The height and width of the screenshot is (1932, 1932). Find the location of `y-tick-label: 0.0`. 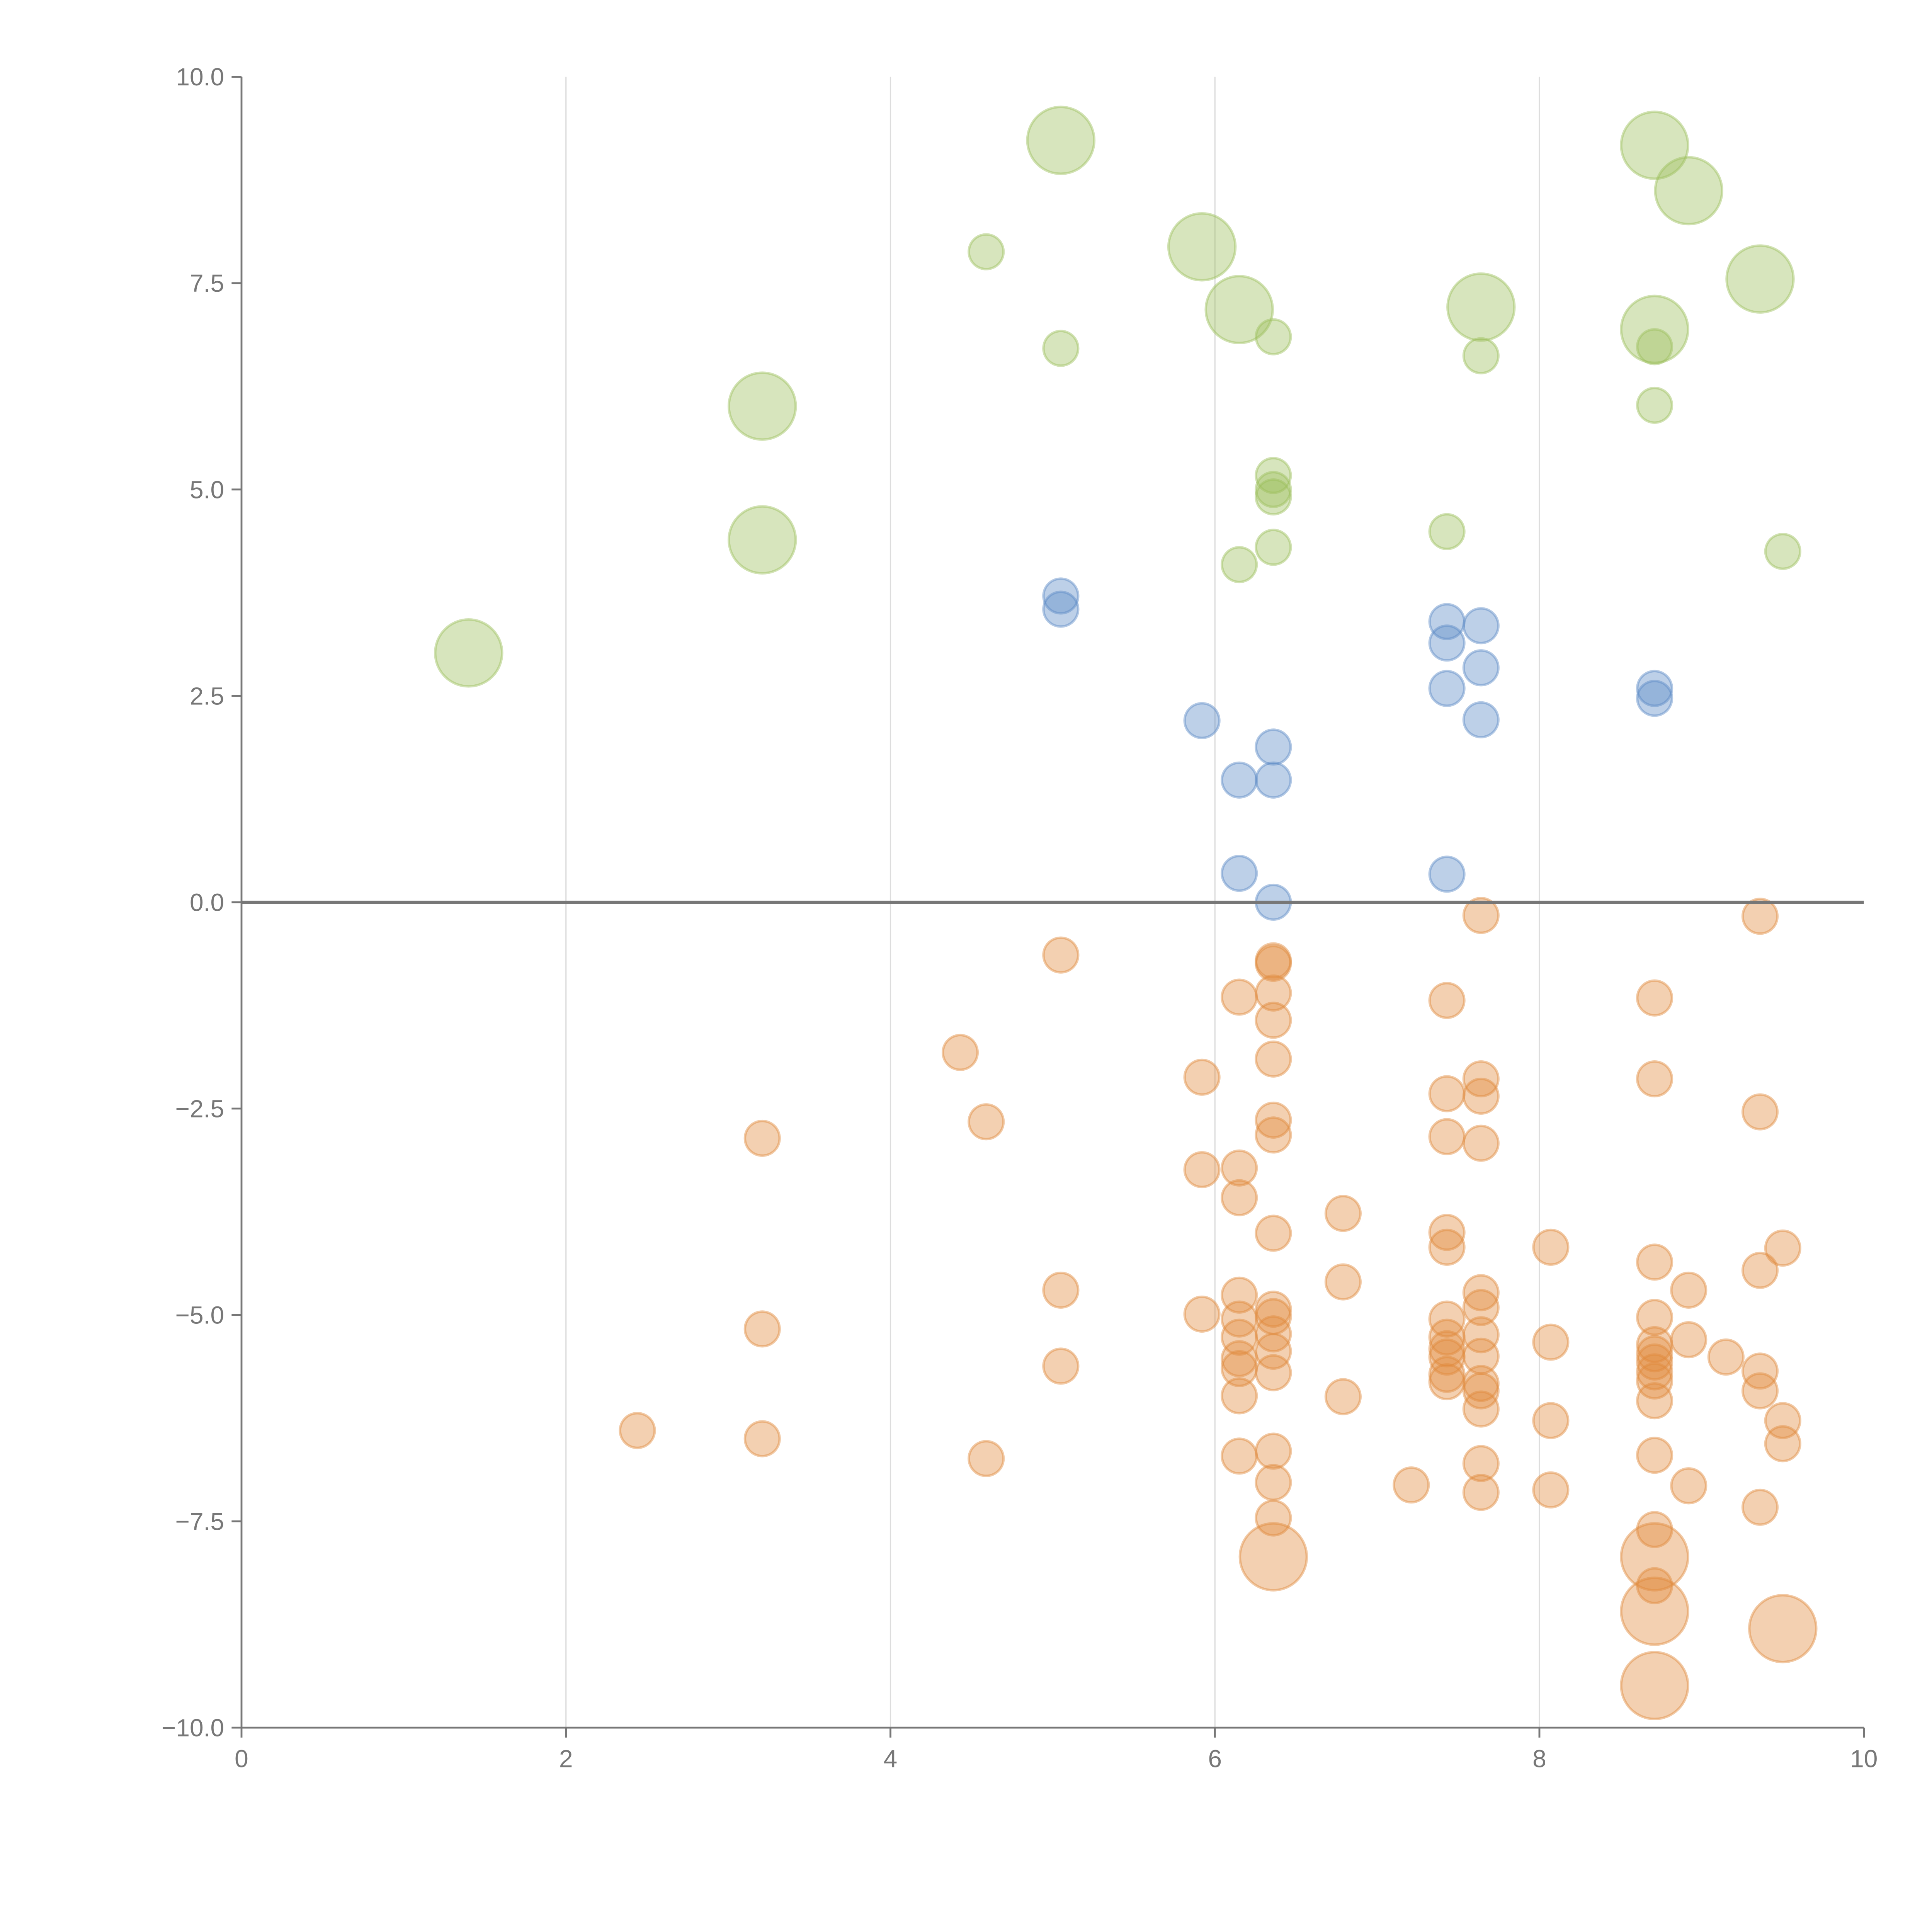

y-tick-label: 0.0 is located at coordinates (207, 902).